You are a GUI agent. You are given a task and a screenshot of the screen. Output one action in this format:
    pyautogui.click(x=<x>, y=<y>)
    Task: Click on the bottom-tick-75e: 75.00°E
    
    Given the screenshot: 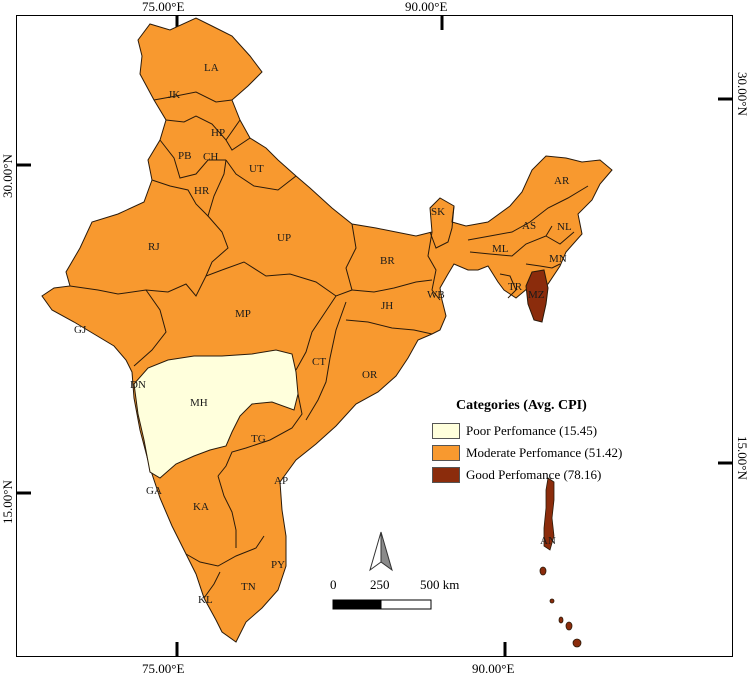 What is the action you would take?
    pyautogui.click(x=163, y=668)
    